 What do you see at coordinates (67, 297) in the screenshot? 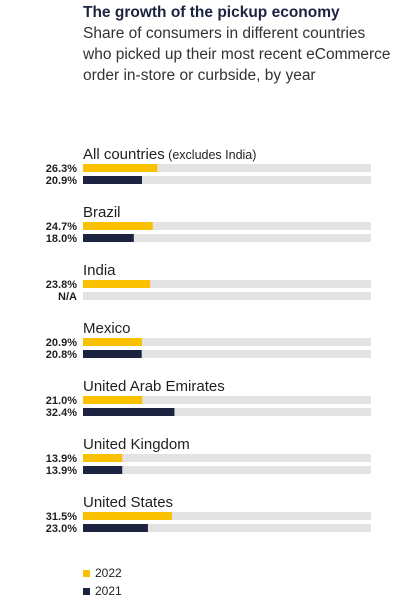
I see `value-label-india-2021: N/A` at bounding box center [67, 297].